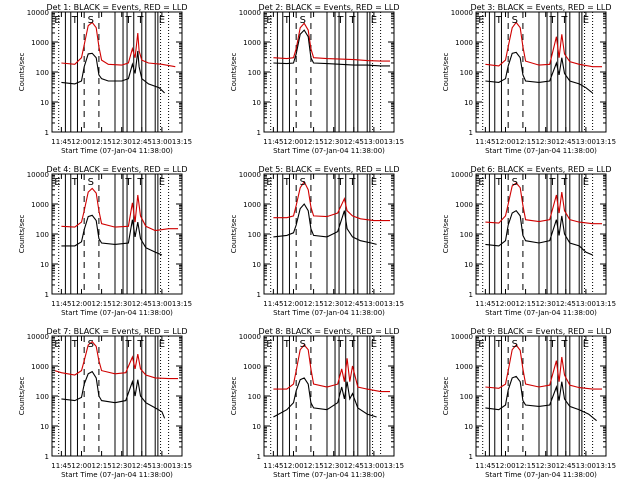  Describe the element at coordinates (117, 169) in the screenshot. I see `panel-title: Det 4: BLACK = Events, RED = LLD` at that location.